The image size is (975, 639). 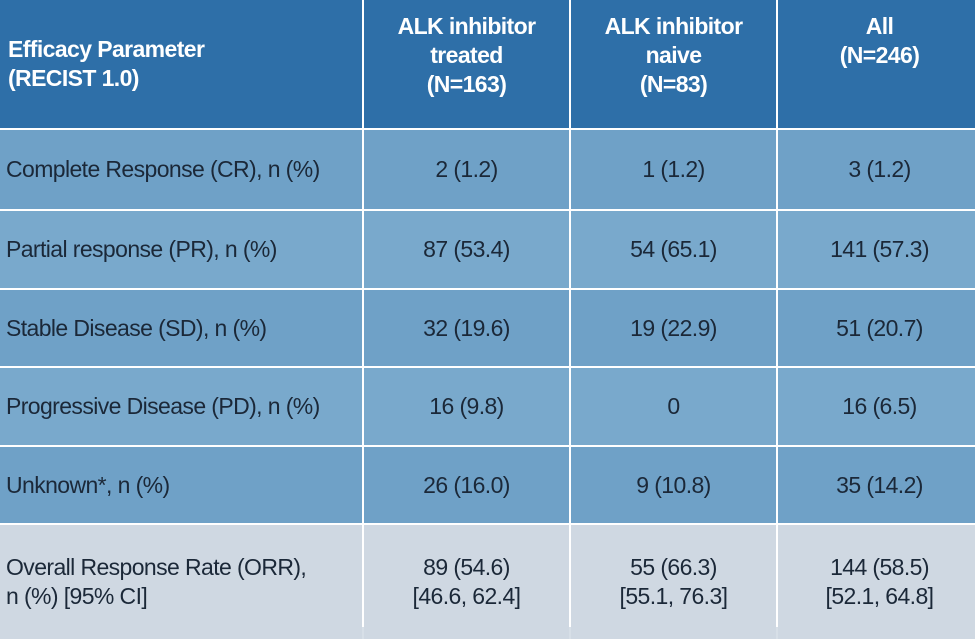 What do you see at coordinates (181, 485) in the screenshot?
I see `row-label-unknown: Unknown*, n (%)` at bounding box center [181, 485].